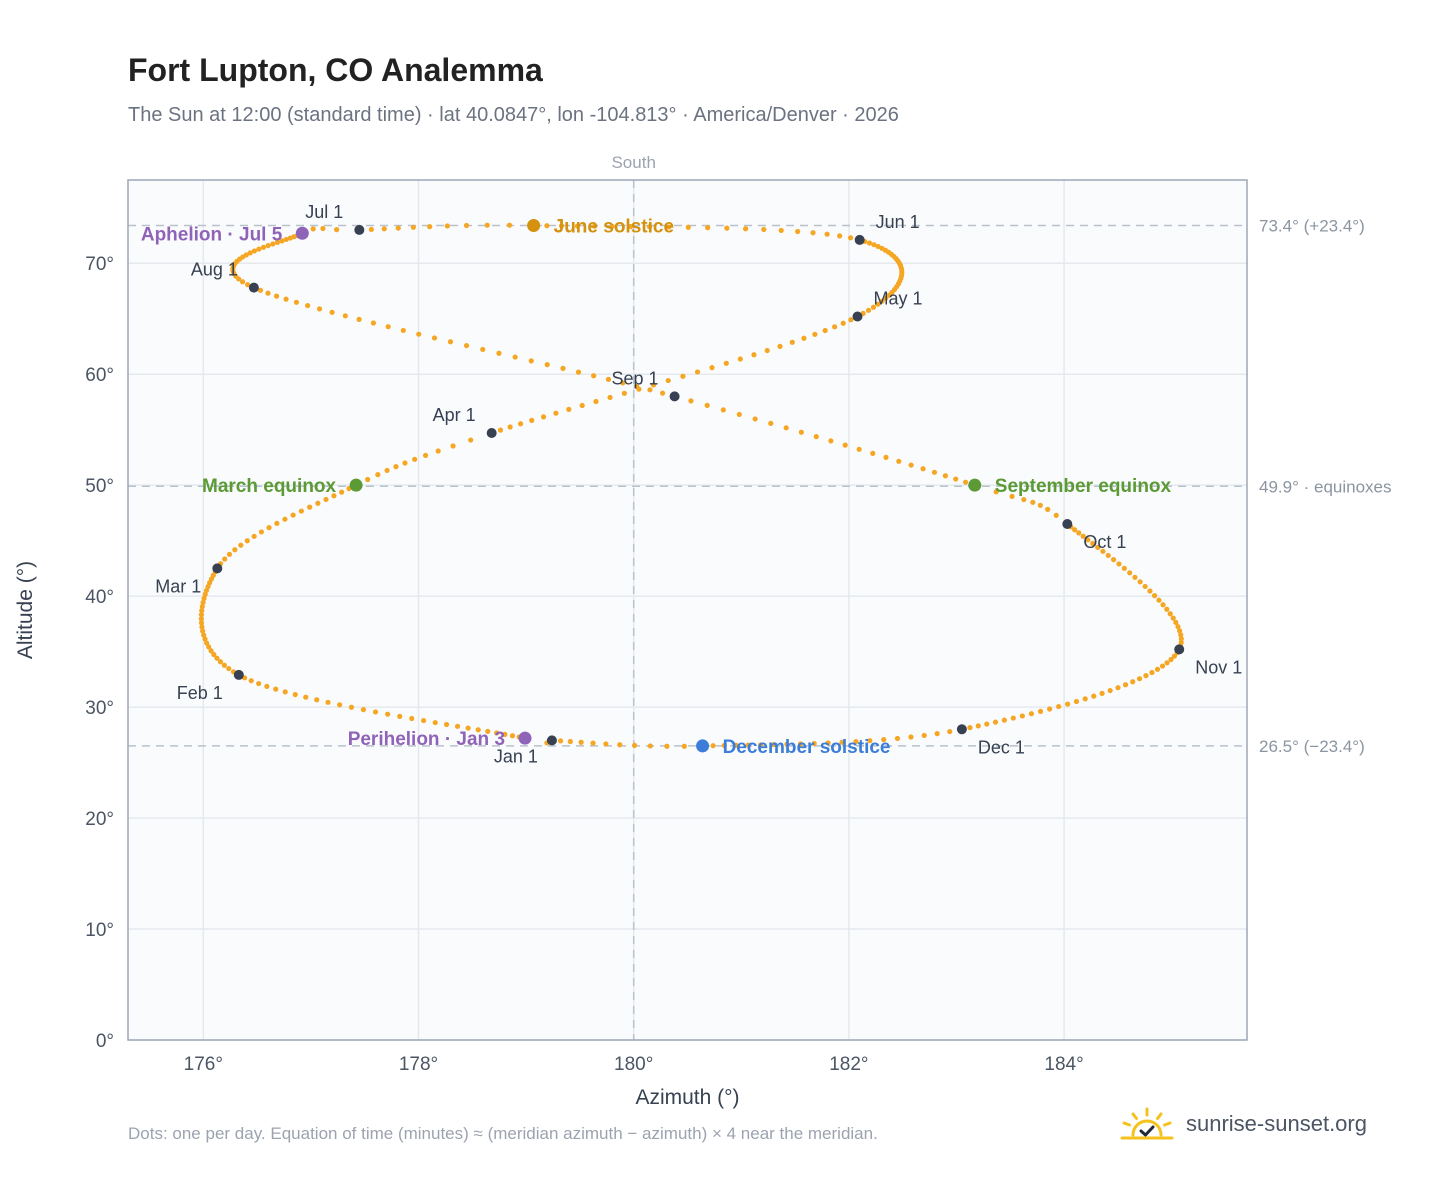 The image size is (1448, 1188). I want to click on x-tick-label: 176°, so click(203, 1064).